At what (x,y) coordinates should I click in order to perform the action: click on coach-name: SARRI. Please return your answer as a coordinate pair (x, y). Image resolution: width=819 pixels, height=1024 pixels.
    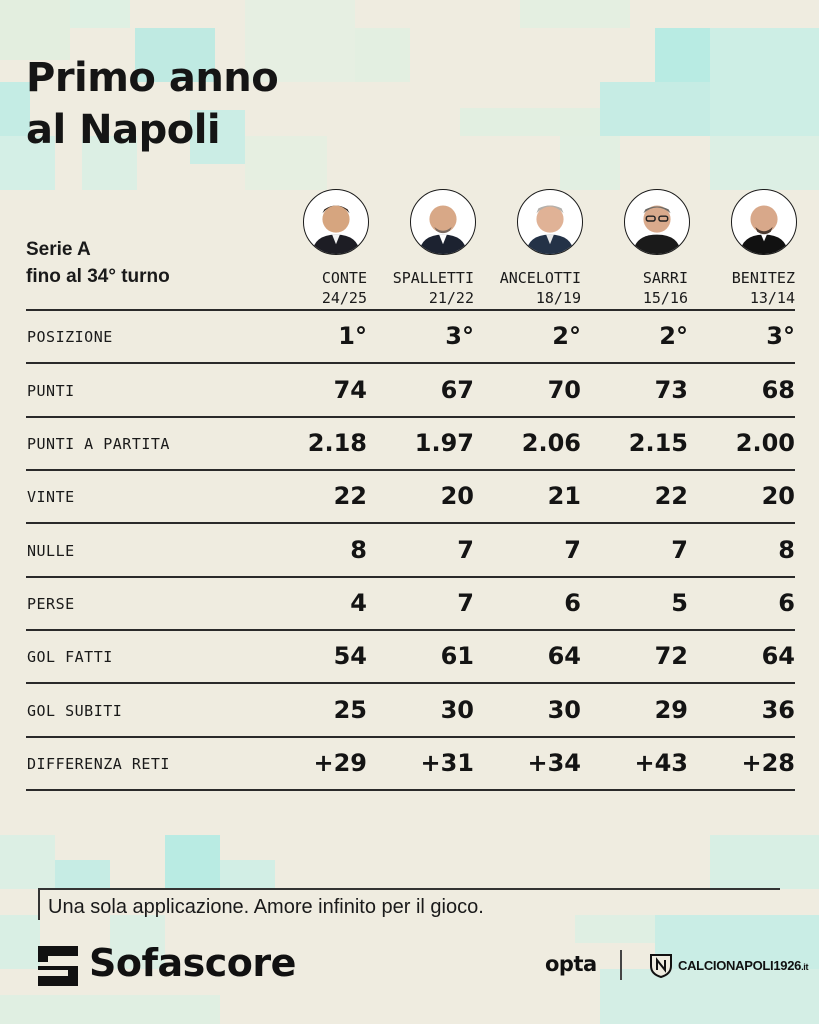
    Looking at the image, I should click on (665, 278).